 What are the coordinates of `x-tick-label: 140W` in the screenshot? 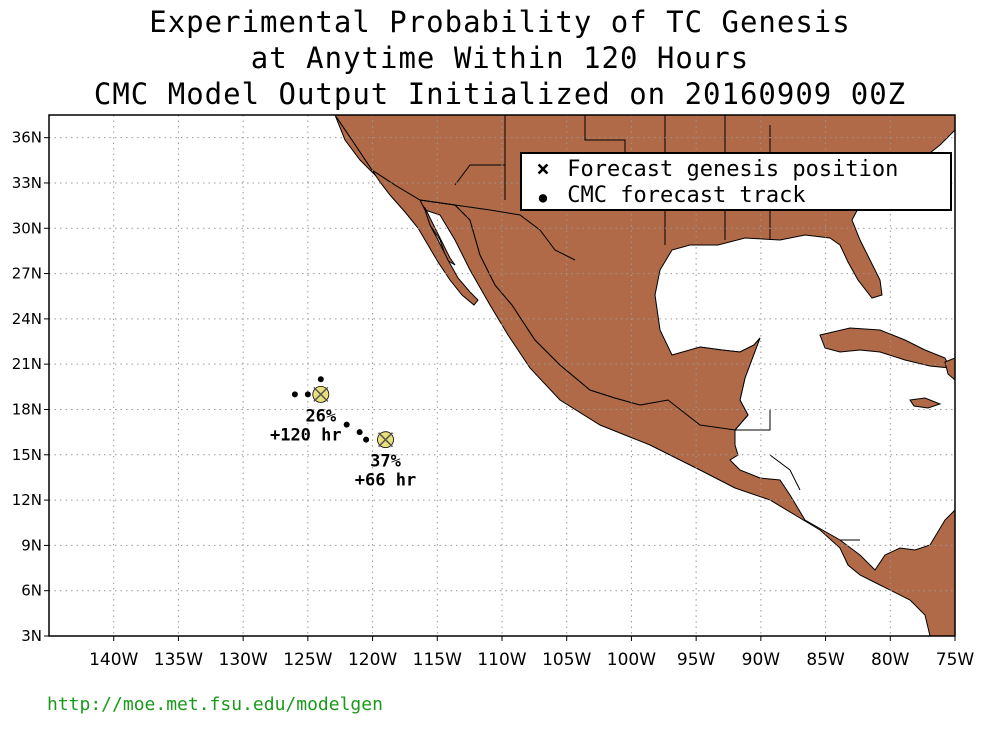 It's located at (113, 660).